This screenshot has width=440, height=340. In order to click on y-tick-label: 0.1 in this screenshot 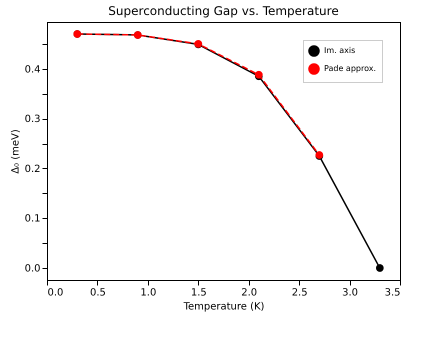, I will do `click(32, 219)`.